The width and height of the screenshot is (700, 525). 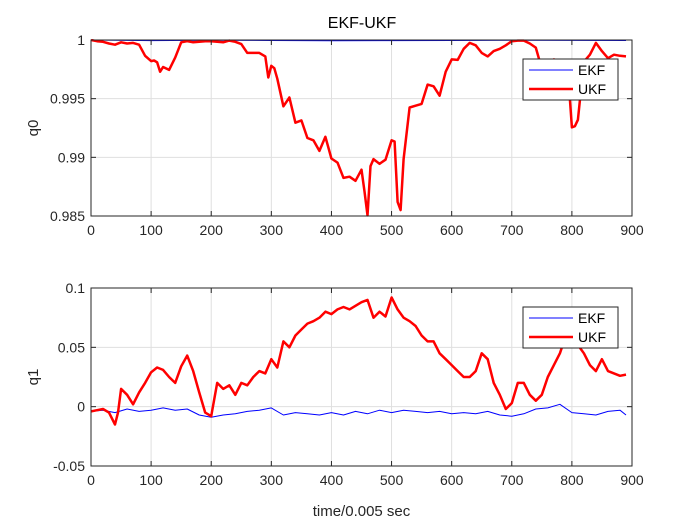 What do you see at coordinates (67, 99) in the screenshot?
I see `y-tick-label: 0.995` at bounding box center [67, 99].